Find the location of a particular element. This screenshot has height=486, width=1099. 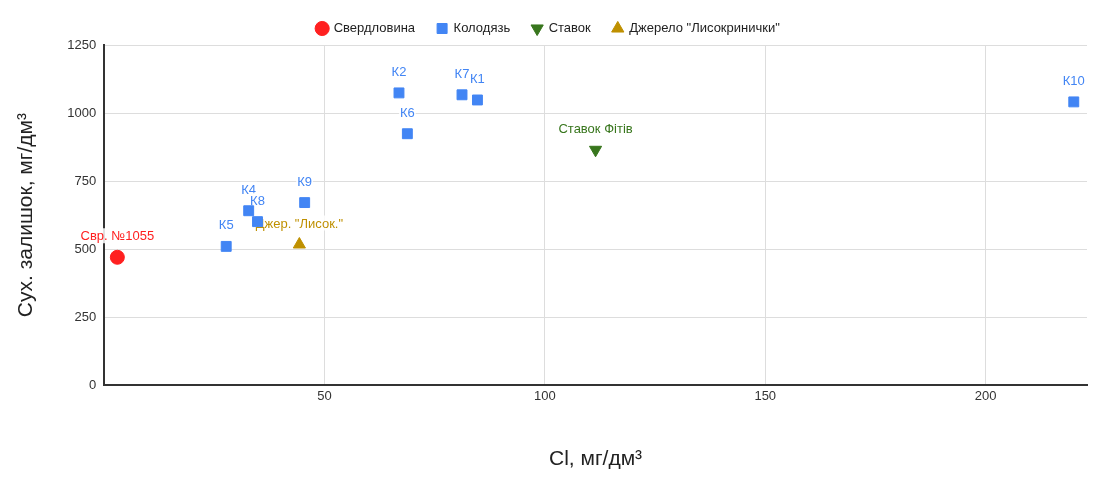

annotation: К5 is located at coordinates (226, 225).